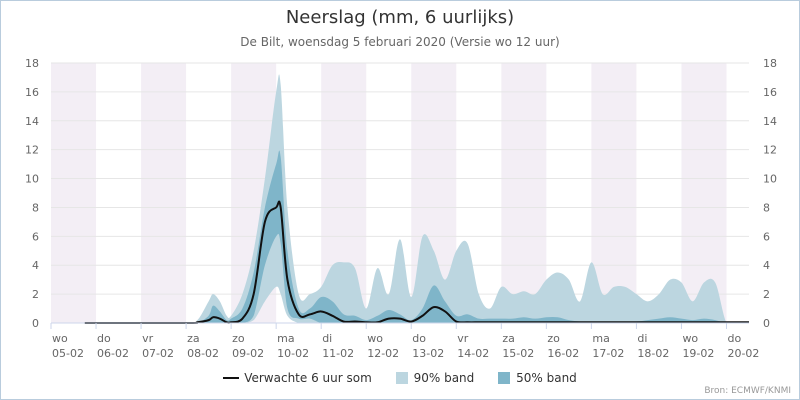  What do you see at coordinates (563, 353) in the screenshot?
I see `x-tick-date-label: 16-02` at bounding box center [563, 353].